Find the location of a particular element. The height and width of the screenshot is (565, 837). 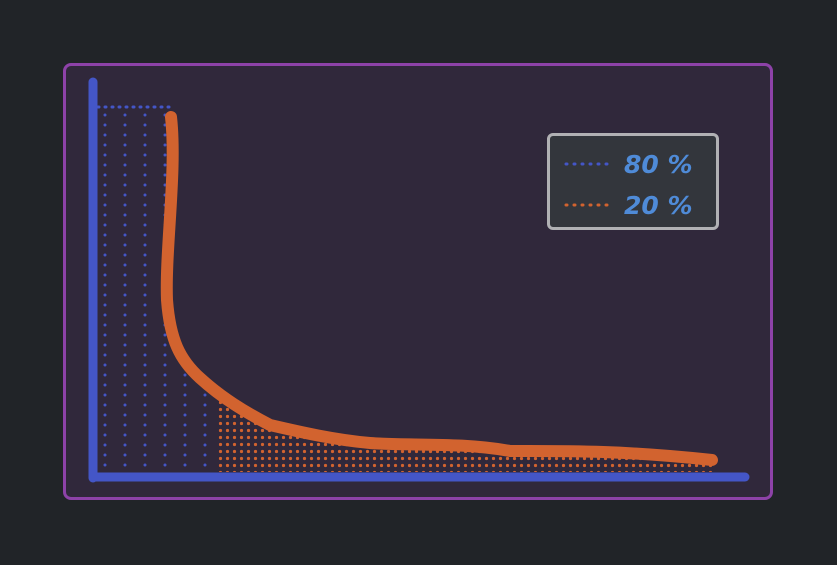

legend-label-20: 20 % is located at coordinates (658, 205).